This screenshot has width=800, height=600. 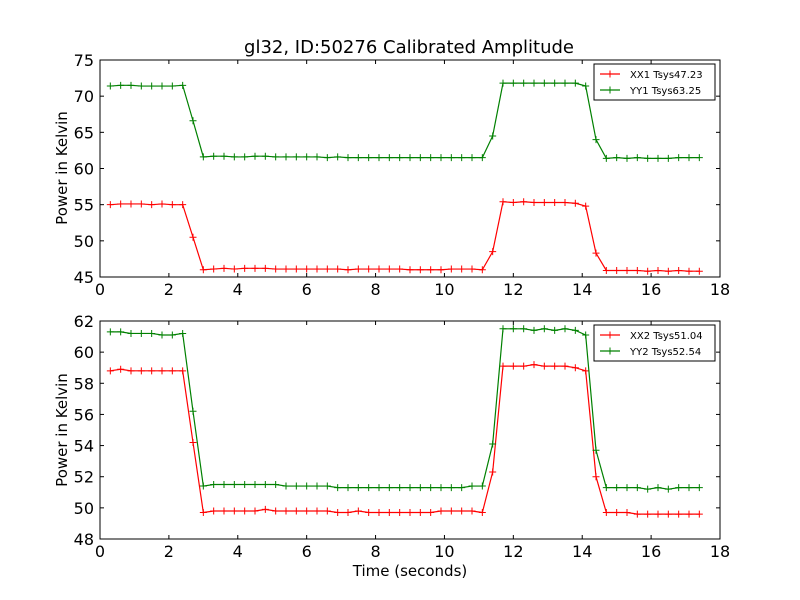 I want to click on y-tick-label: 50, so click(x=84, y=241).